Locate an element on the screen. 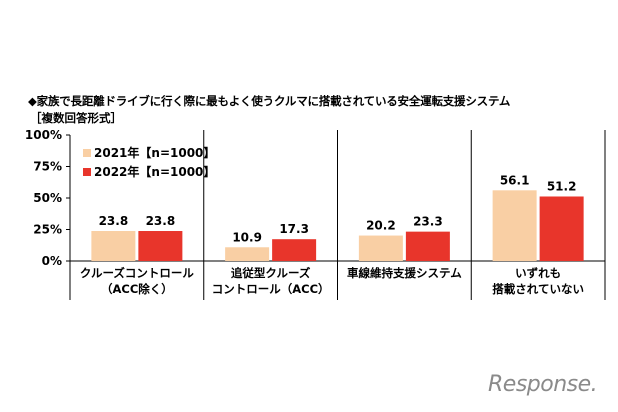 Image resolution: width=618 pixels, height=412 pixels. category-label: （ACC除く） is located at coordinates (137, 289).